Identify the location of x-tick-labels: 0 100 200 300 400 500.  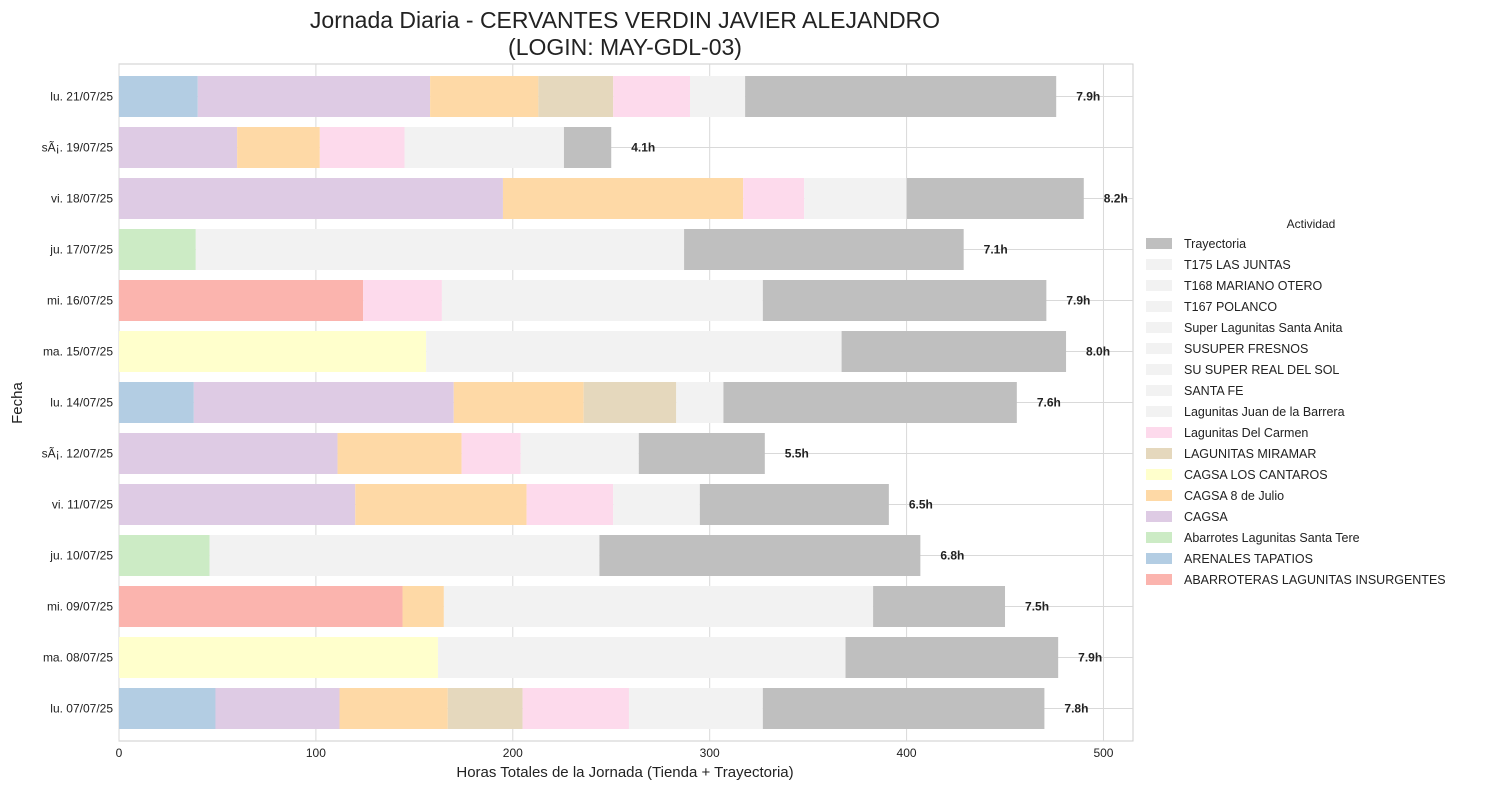
(615, 753).